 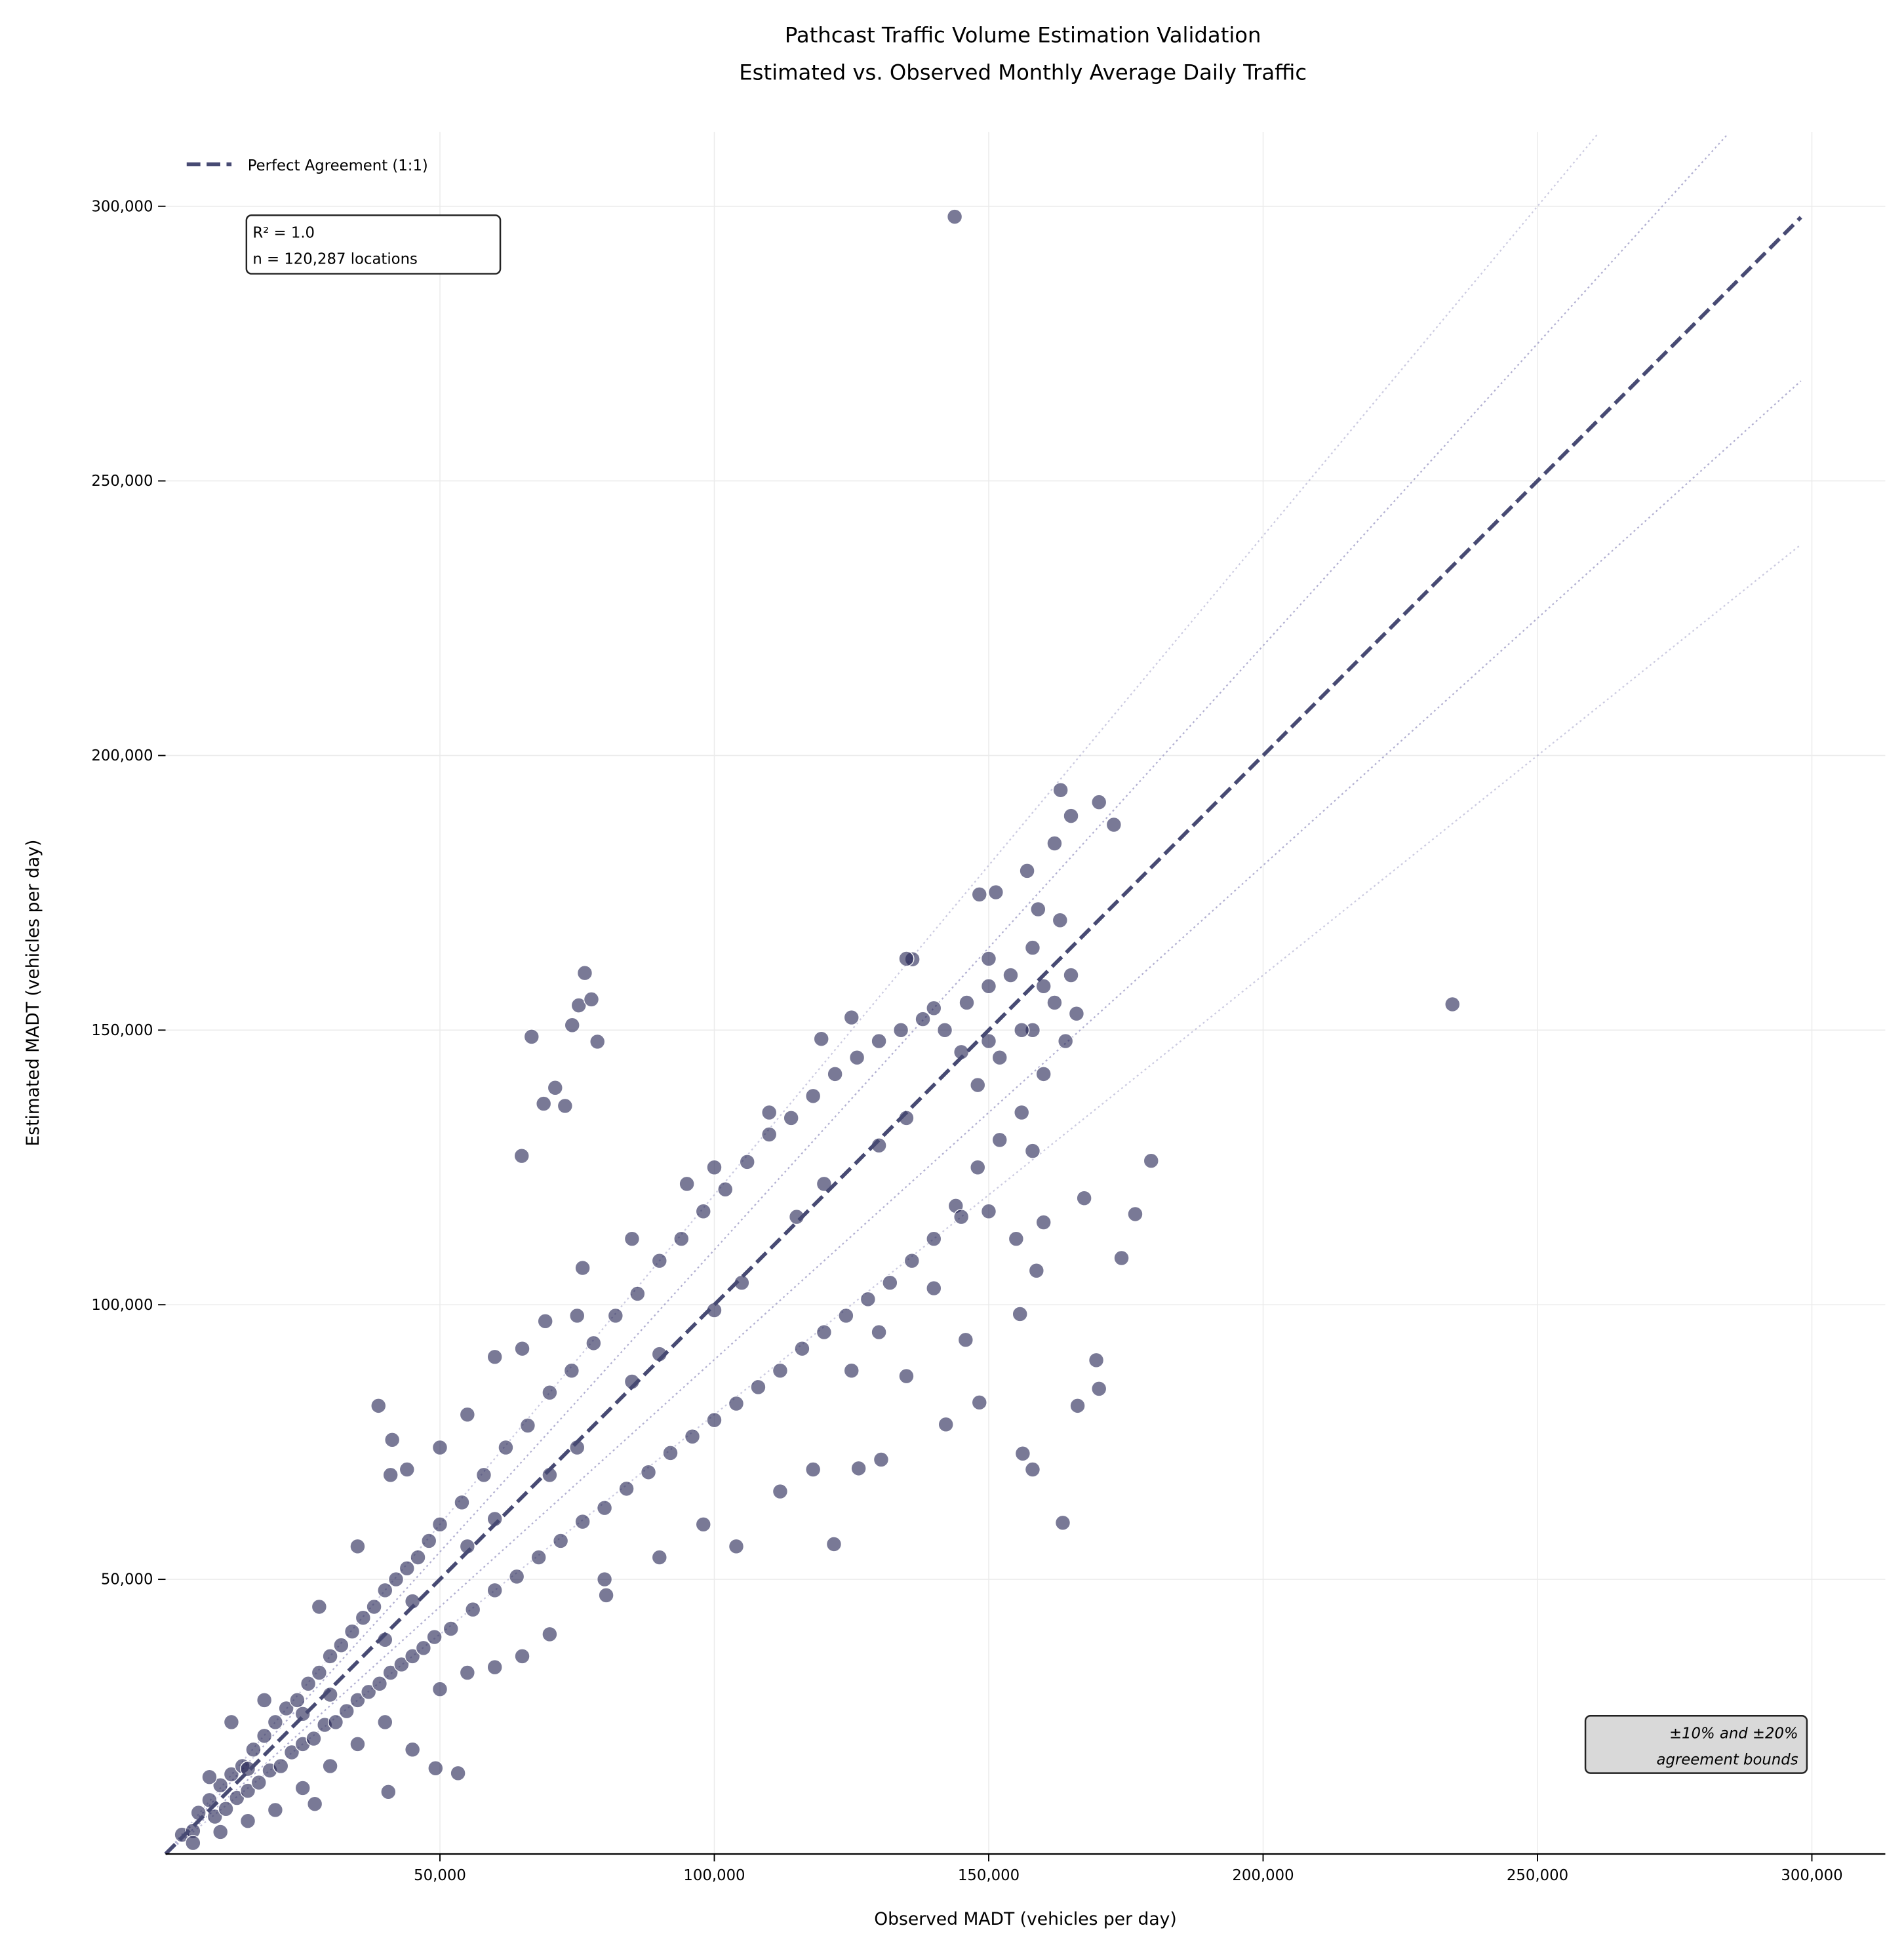 I want to click on y-tick-label: 150,000, so click(x=122, y=1030).